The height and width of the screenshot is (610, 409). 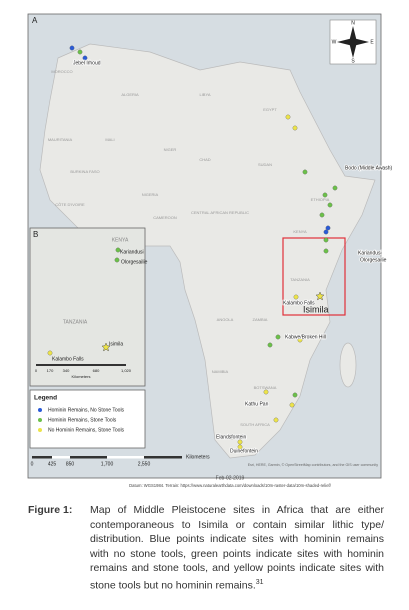 What do you see at coordinates (265, 387) in the screenshot?
I see `country-label: BOTSWANA` at bounding box center [265, 387].